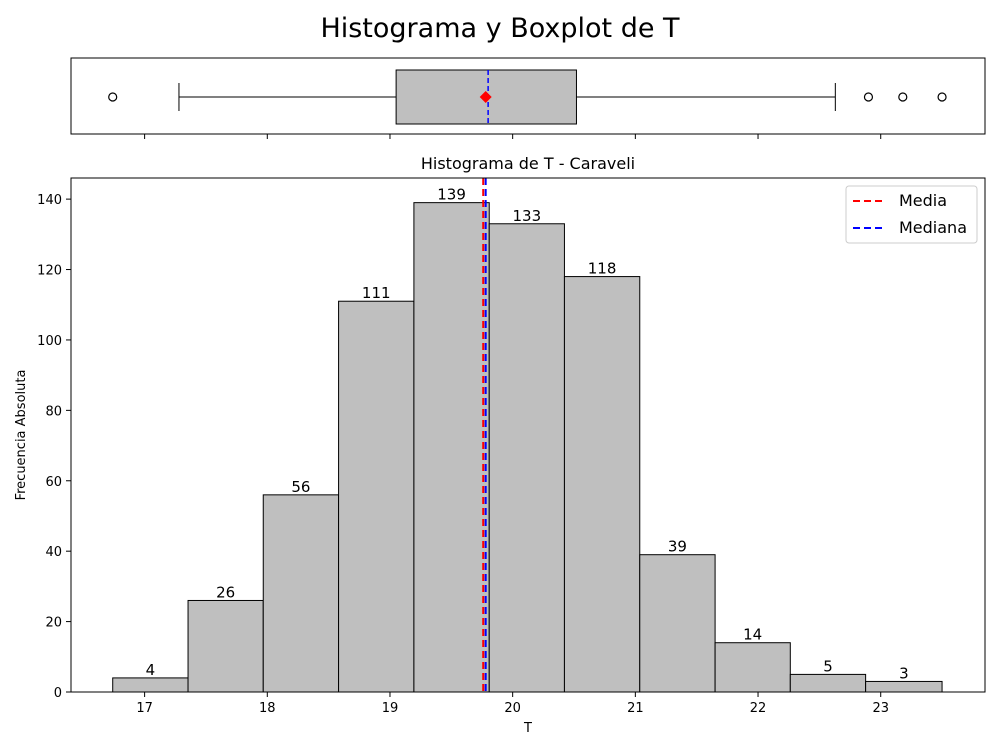 Image resolution: width=1000 pixels, height=750 pixels. I want to click on y-tick-label: 100, so click(49, 341).